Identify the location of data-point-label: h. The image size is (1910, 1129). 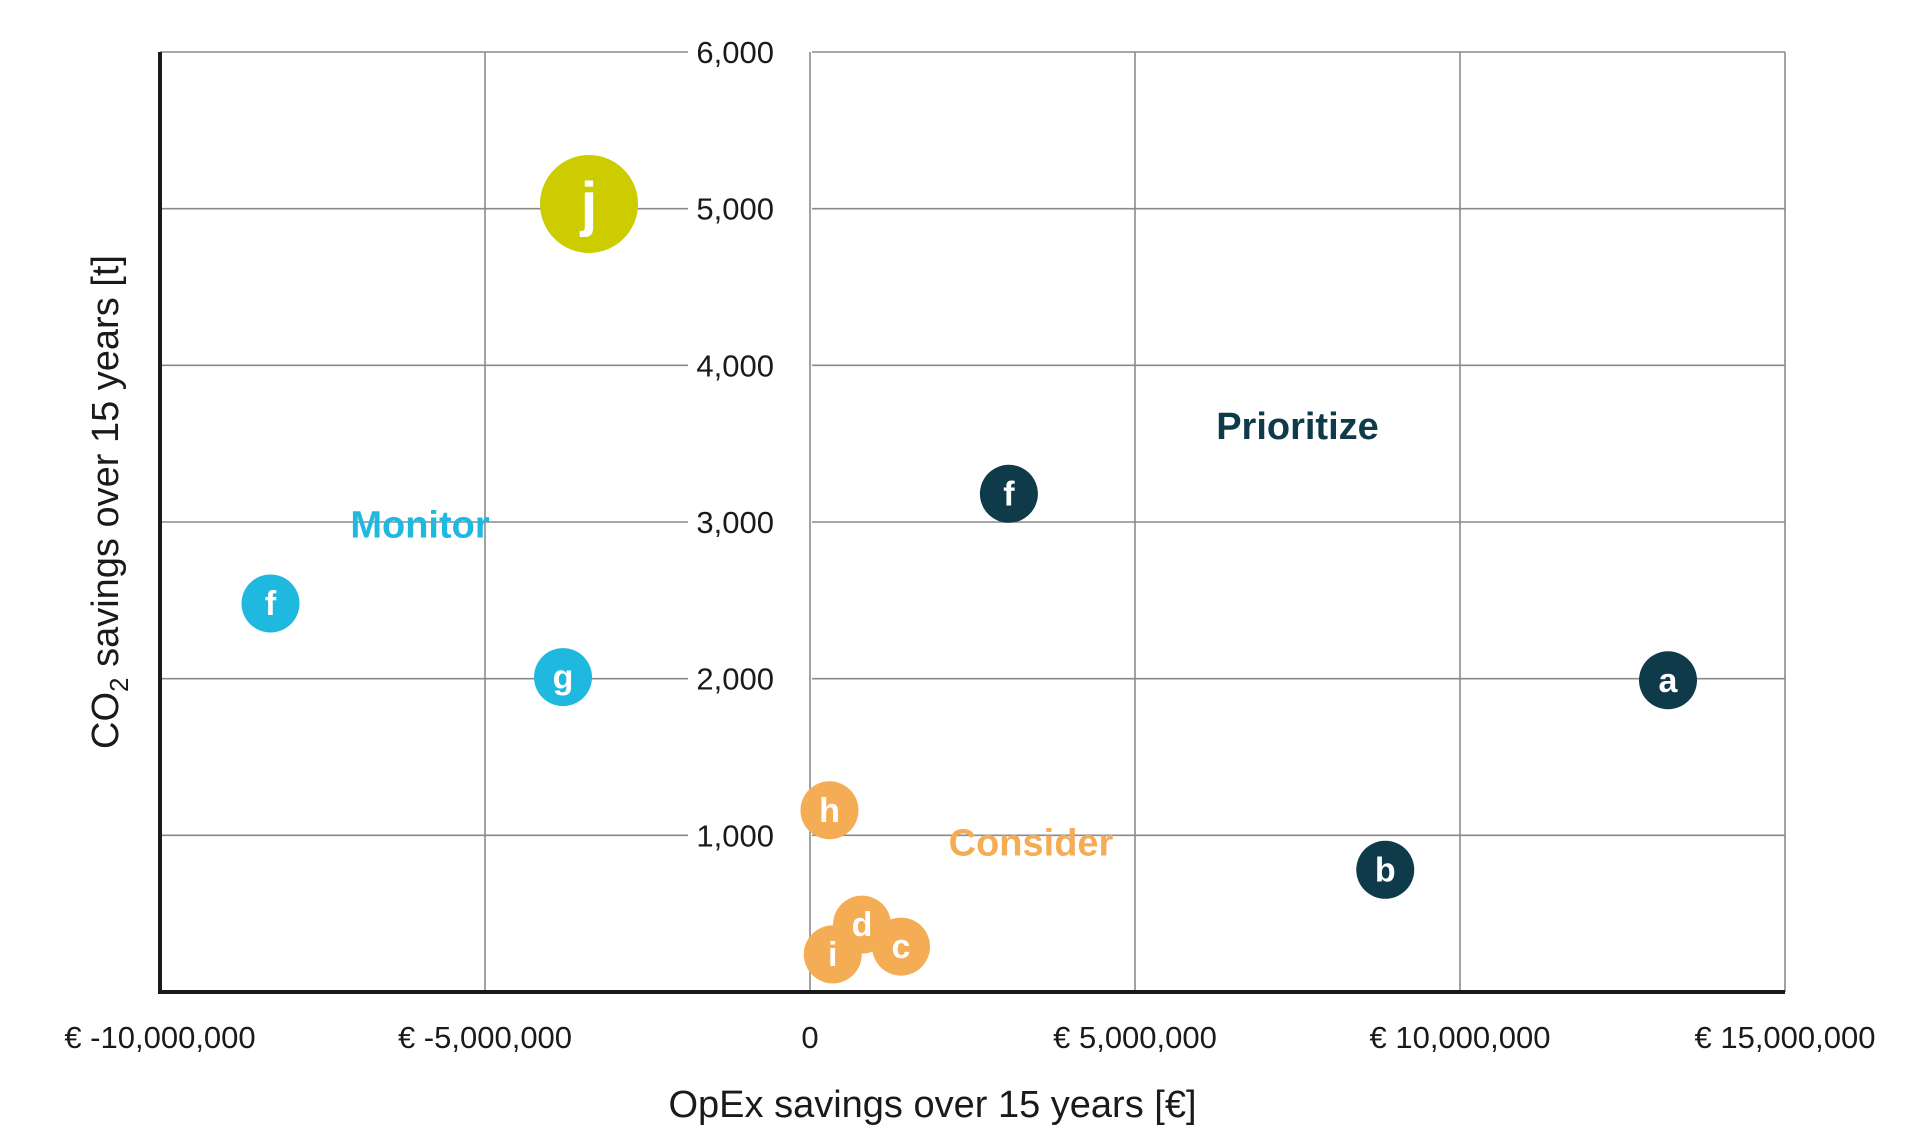
(829, 811).